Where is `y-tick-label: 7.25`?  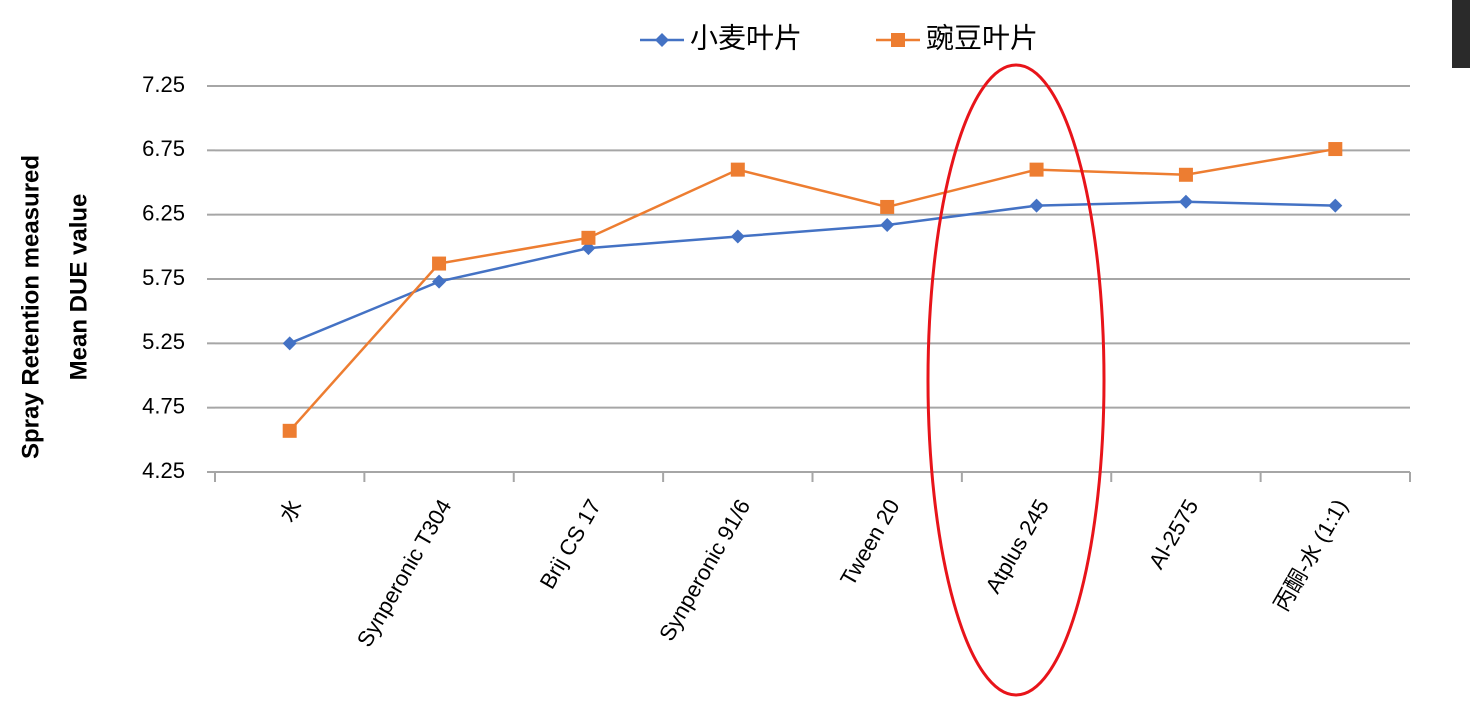
y-tick-label: 7.25 is located at coordinates (163, 84).